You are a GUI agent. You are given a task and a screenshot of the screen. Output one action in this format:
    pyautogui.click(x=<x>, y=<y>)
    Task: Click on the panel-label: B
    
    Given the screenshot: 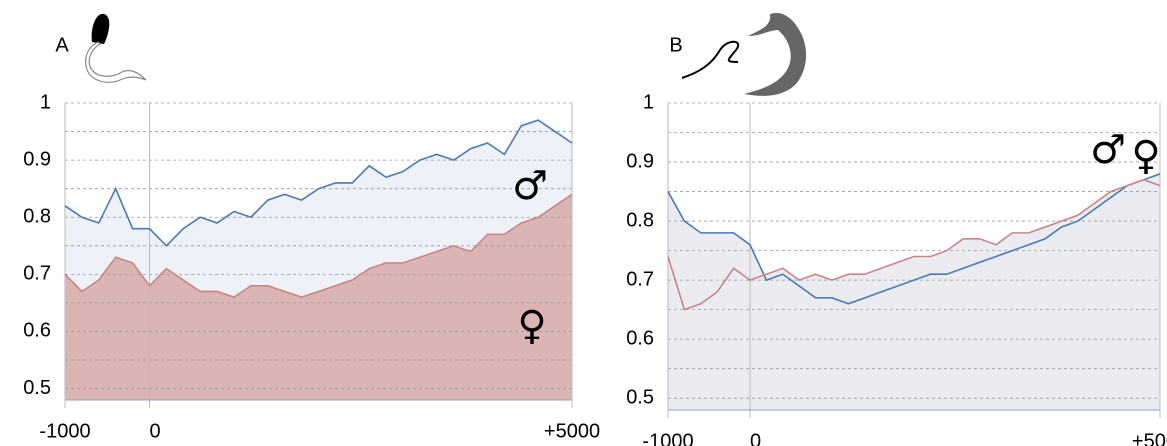 What is the action you would take?
    pyautogui.click(x=675, y=45)
    